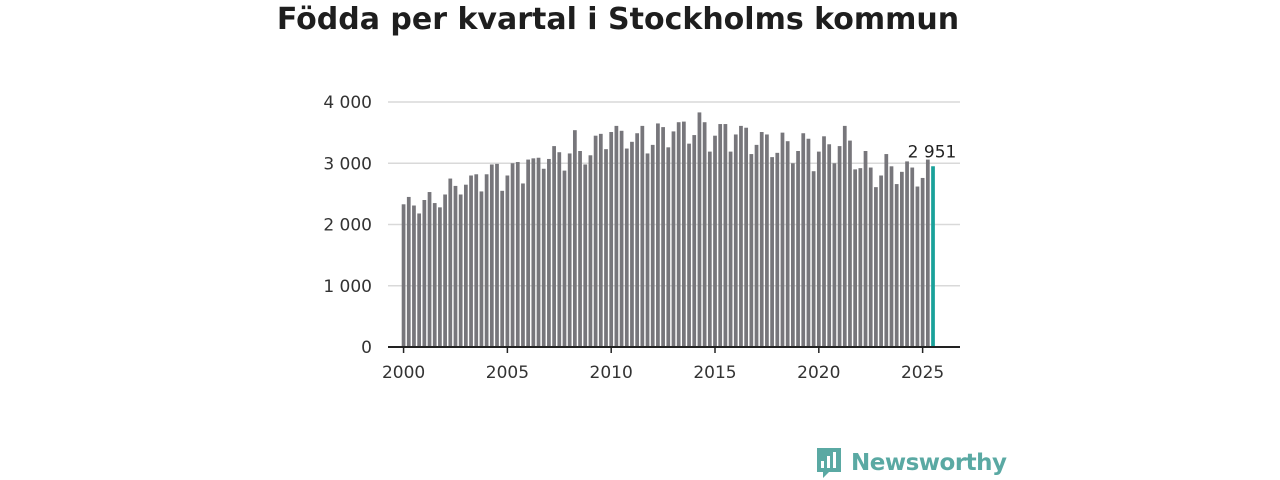 This screenshot has height=480, width=1280. What do you see at coordinates (618, 19) in the screenshot?
I see `chart-title: Födda per kvartal i Stockholms kommun` at bounding box center [618, 19].